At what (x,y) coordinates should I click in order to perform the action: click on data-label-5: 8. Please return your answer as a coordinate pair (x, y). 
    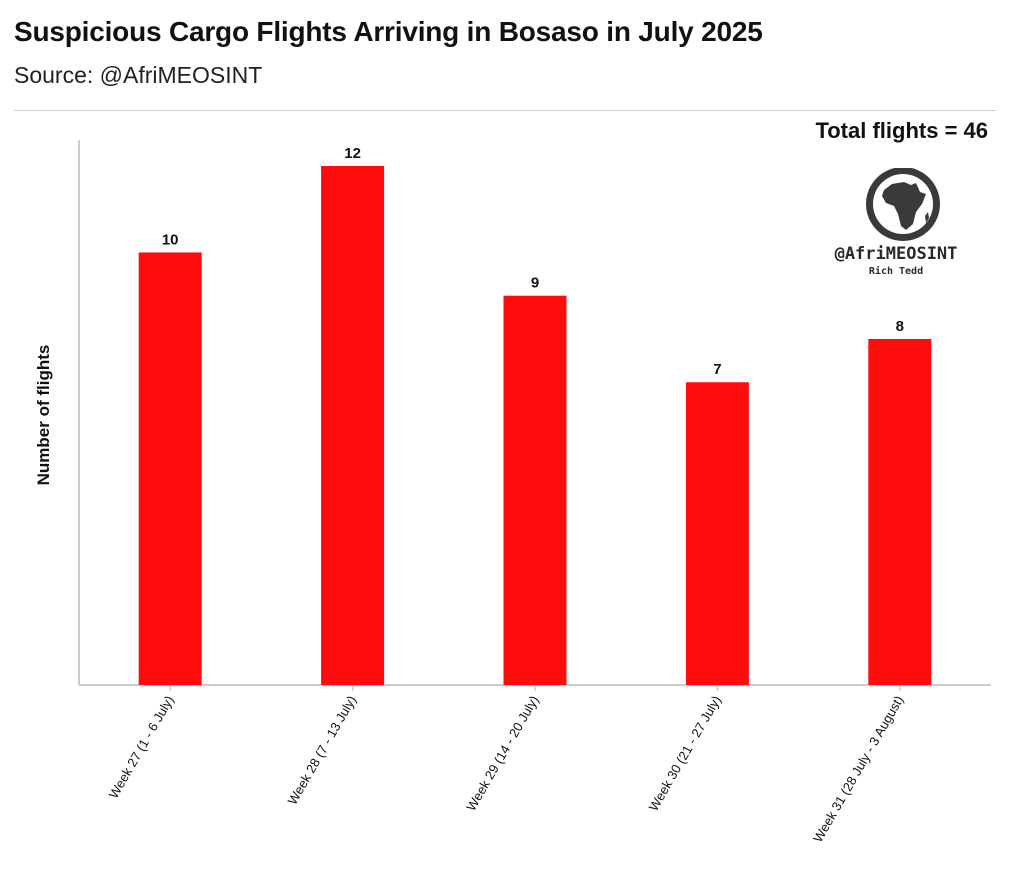
    Looking at the image, I should click on (900, 326).